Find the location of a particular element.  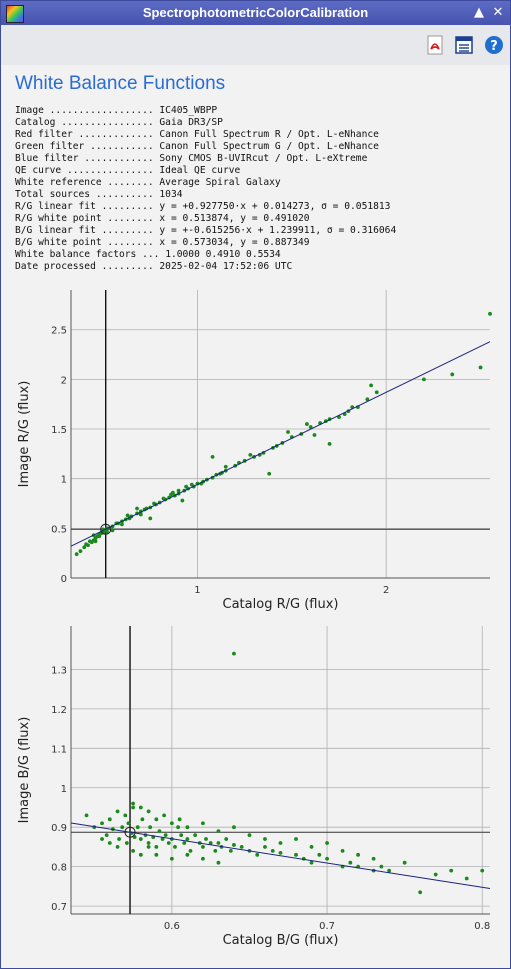

y-tick-label: 1 is located at coordinates (64, 480).